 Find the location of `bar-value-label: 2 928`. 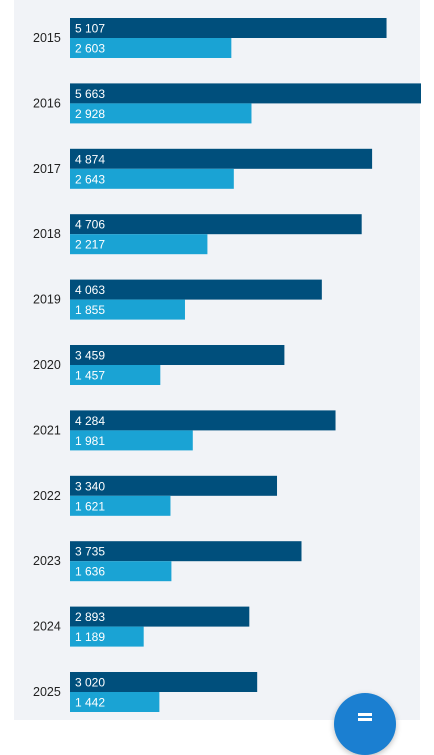

bar-value-label: 2 928 is located at coordinates (90, 114).